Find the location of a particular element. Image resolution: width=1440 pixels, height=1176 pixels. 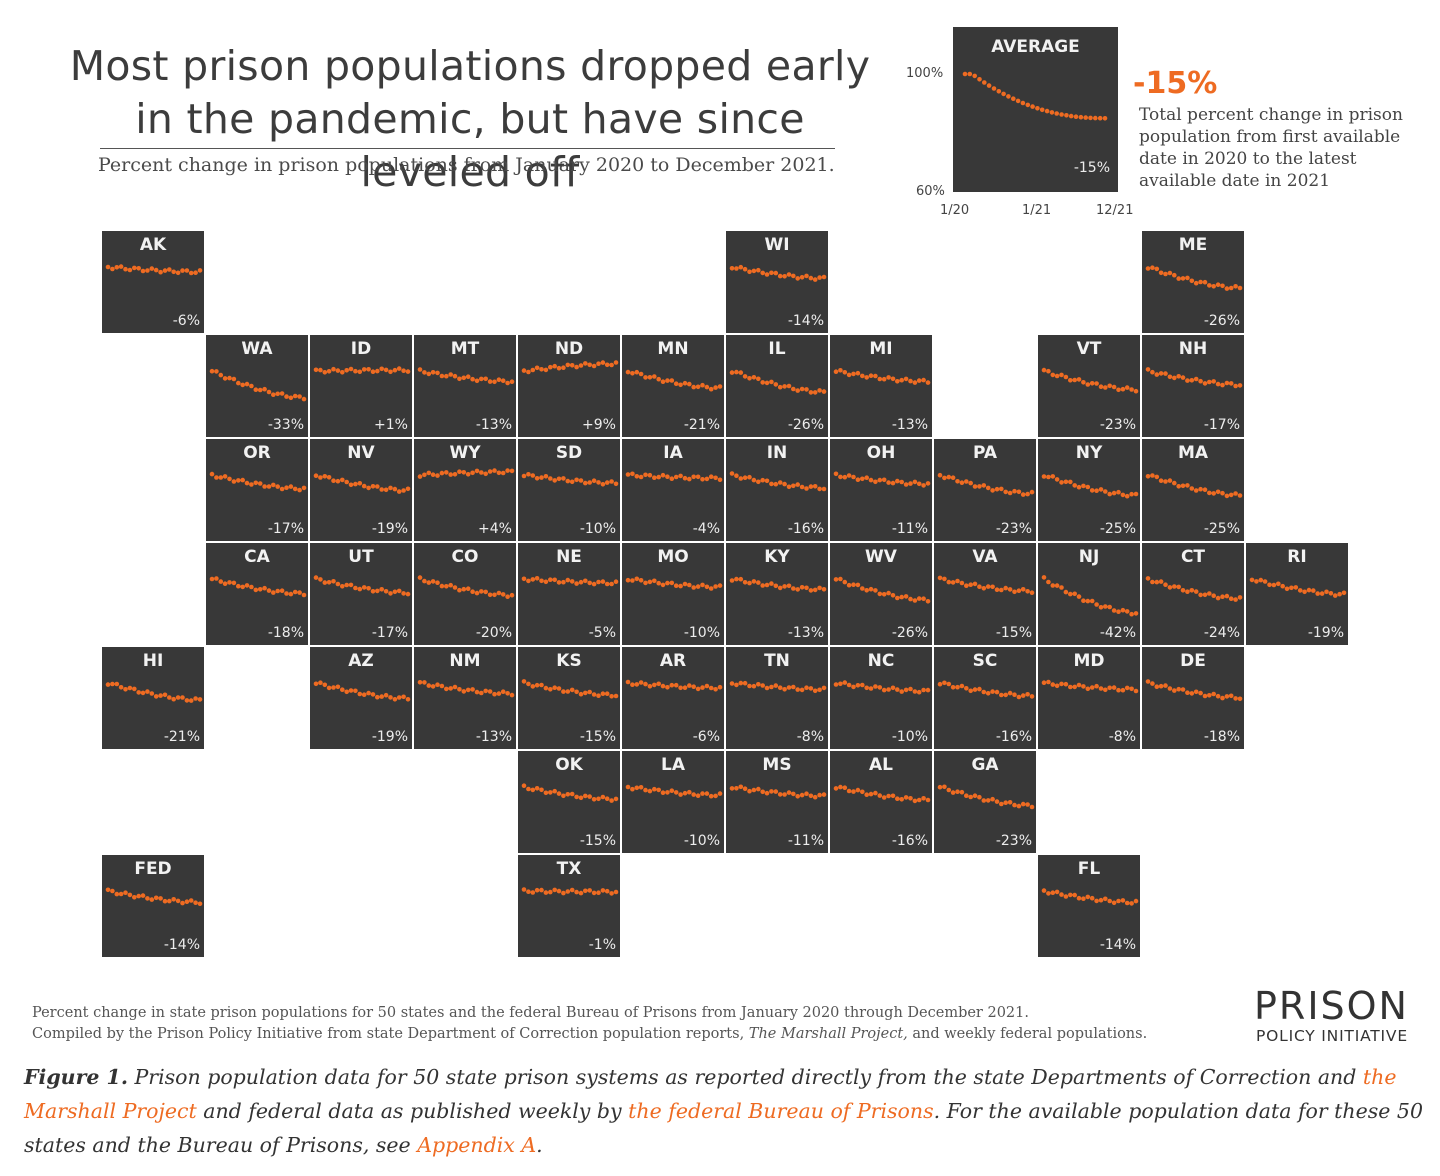

tile-label: OR is located at coordinates (257, 453).